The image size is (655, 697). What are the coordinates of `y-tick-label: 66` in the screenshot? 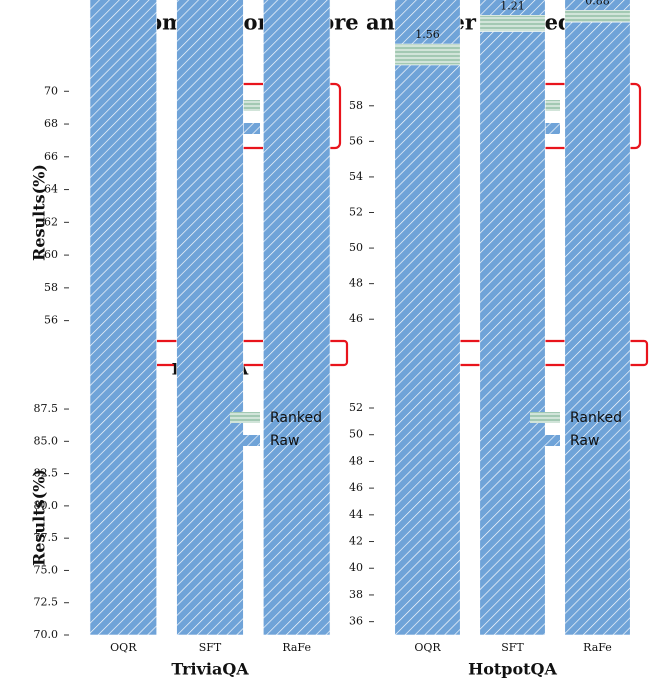 It's located at (51, 156).